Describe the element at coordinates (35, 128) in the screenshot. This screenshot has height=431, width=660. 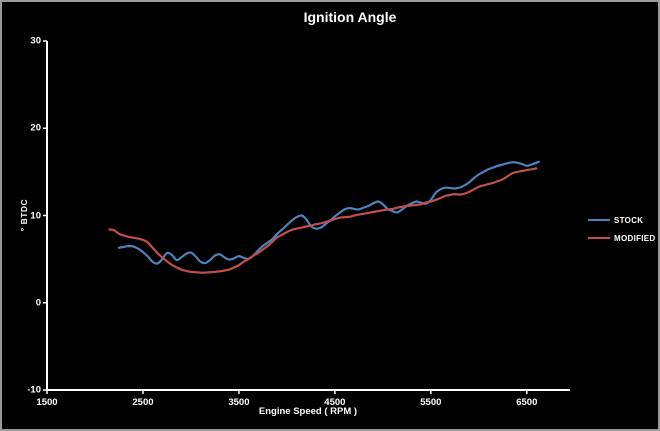
I see `y-tick-label: 20` at that location.